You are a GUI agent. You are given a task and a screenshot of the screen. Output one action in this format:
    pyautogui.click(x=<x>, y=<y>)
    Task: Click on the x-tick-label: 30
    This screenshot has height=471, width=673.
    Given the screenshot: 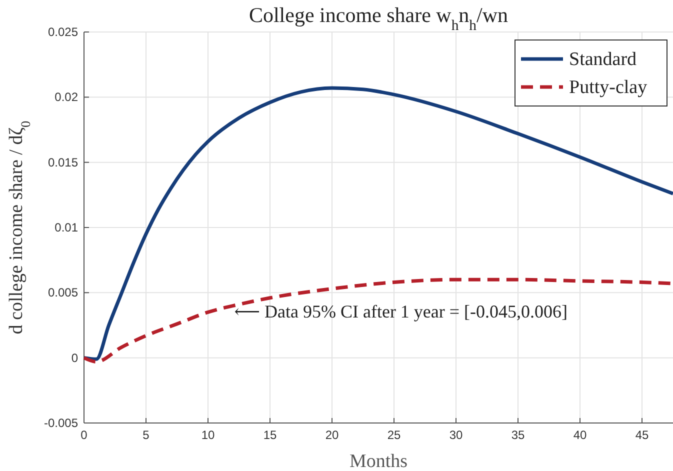 What is the action you would take?
    pyautogui.click(x=456, y=435)
    